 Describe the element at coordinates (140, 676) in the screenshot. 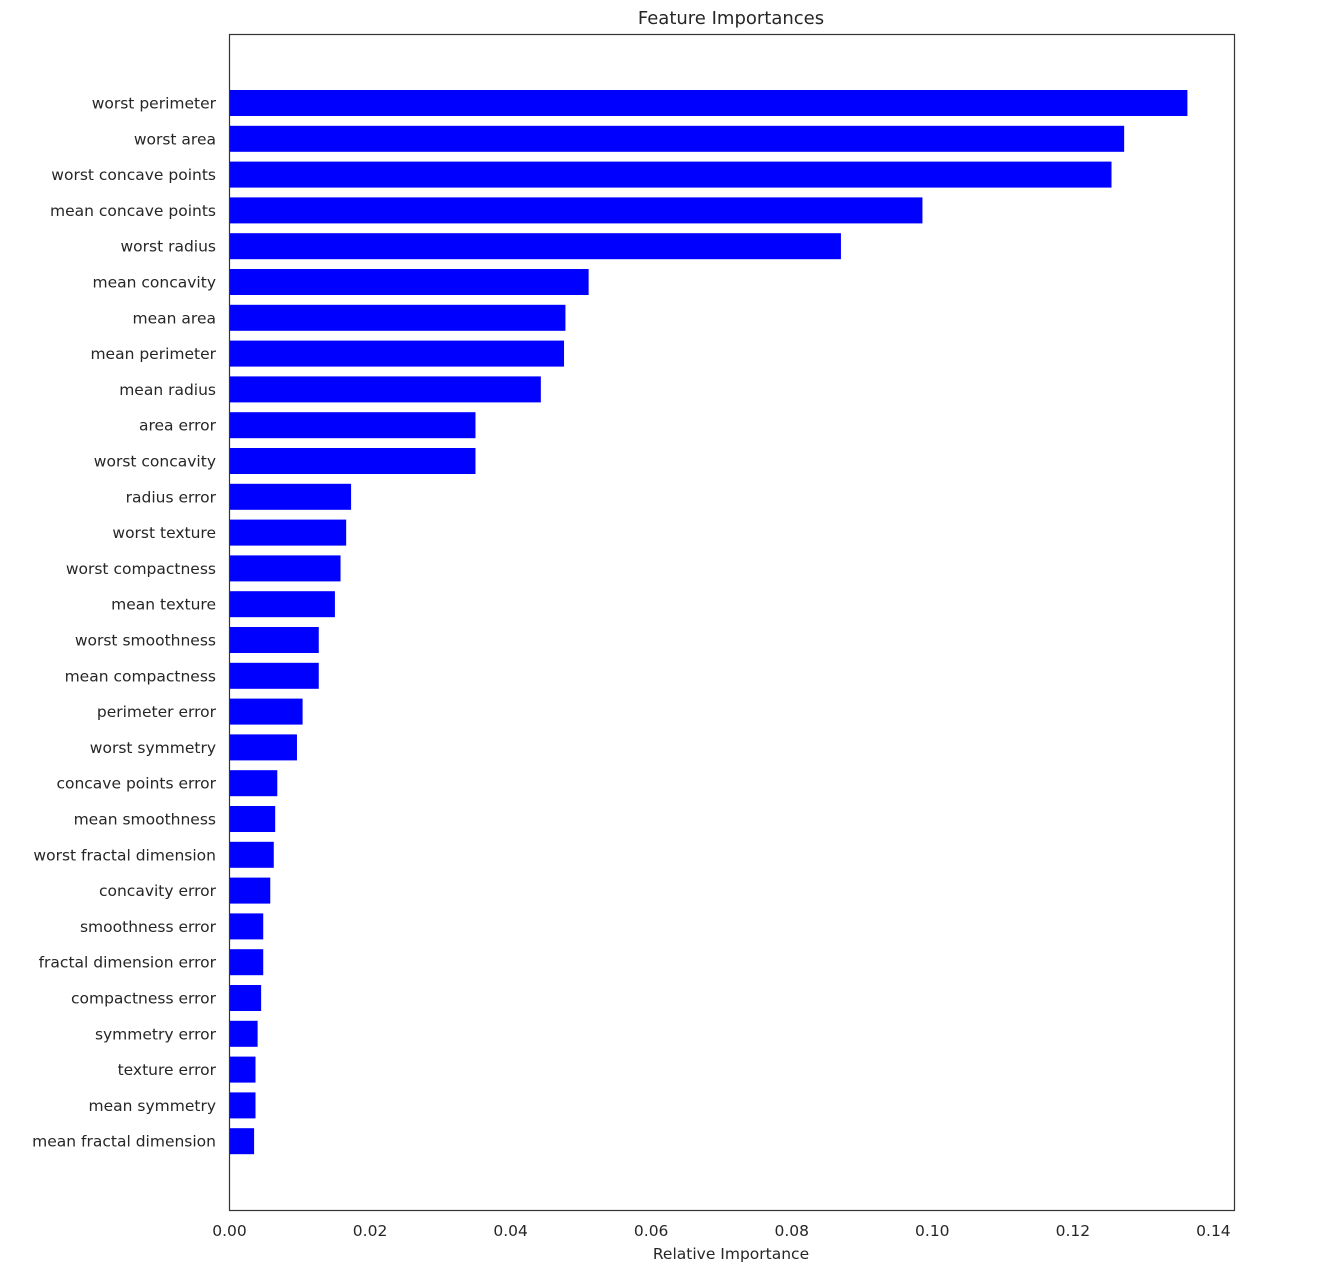

I see `y-tick-label: mean compactness` at that location.